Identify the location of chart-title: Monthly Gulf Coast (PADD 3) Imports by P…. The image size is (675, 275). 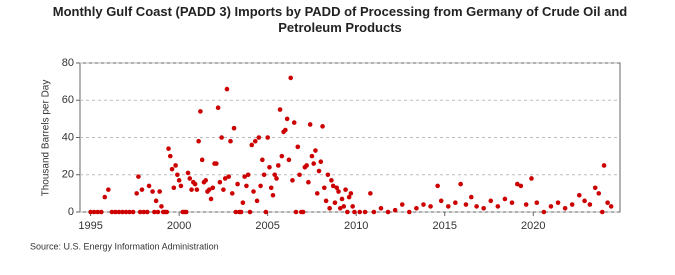
(340, 19).